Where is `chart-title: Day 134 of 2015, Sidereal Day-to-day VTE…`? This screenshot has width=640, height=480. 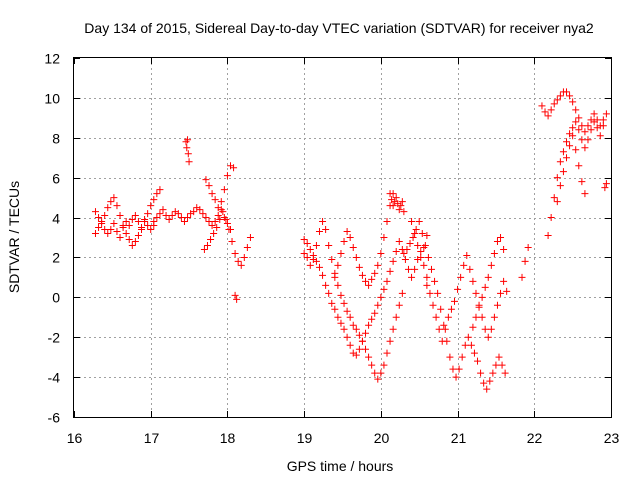
chart-title: Day 134 of 2015, Sidereal Day-to-day VTE… is located at coordinates (339, 28).